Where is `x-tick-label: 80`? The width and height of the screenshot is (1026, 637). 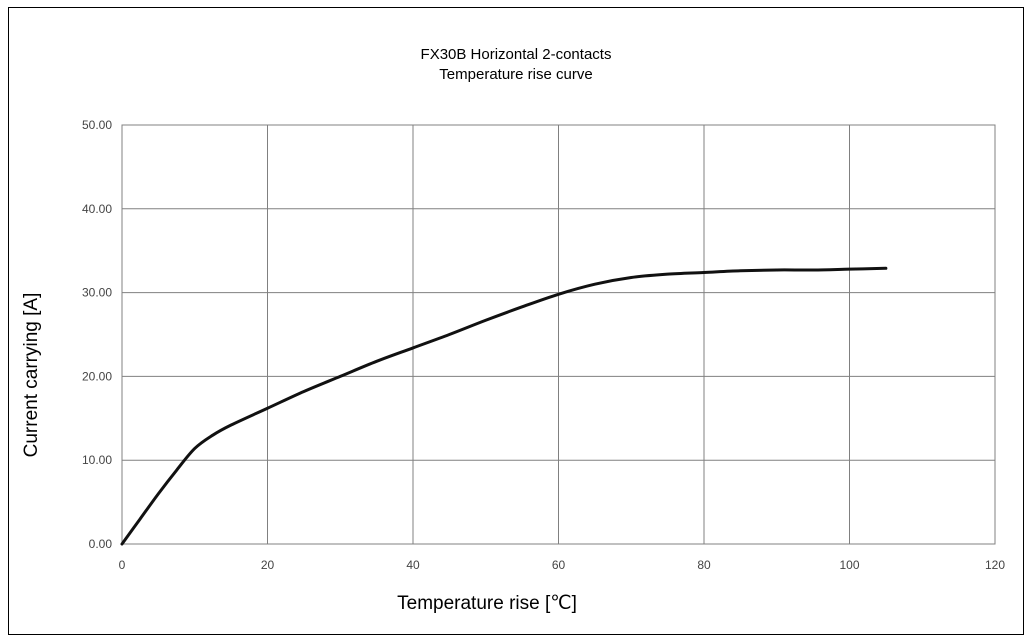 x-tick-label: 80 is located at coordinates (704, 565).